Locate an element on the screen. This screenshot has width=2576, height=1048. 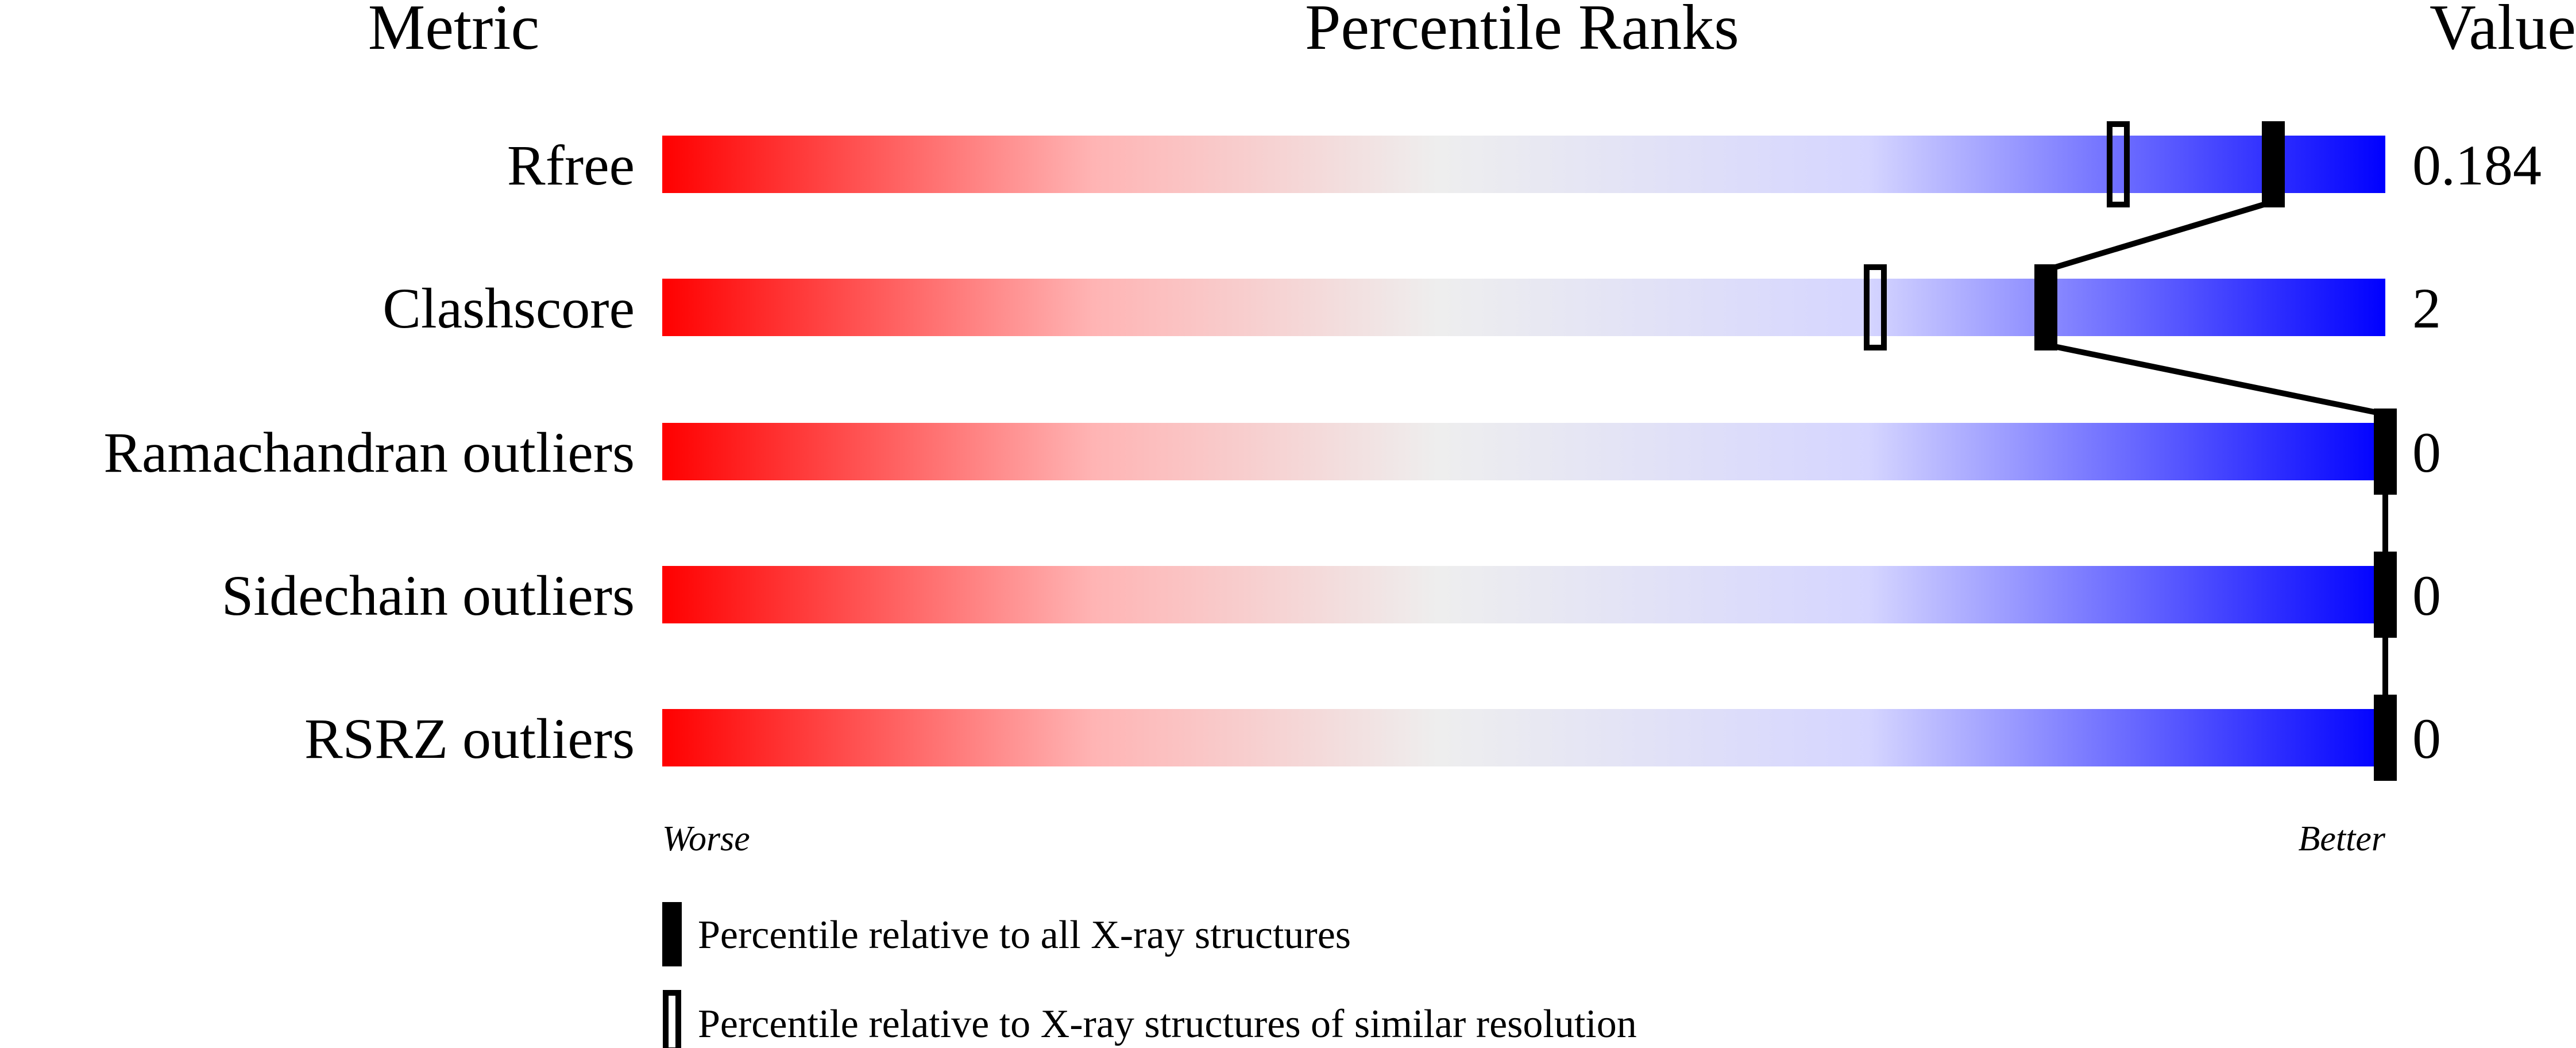
metric-label: Ramachandran outliers is located at coordinates (369, 453).